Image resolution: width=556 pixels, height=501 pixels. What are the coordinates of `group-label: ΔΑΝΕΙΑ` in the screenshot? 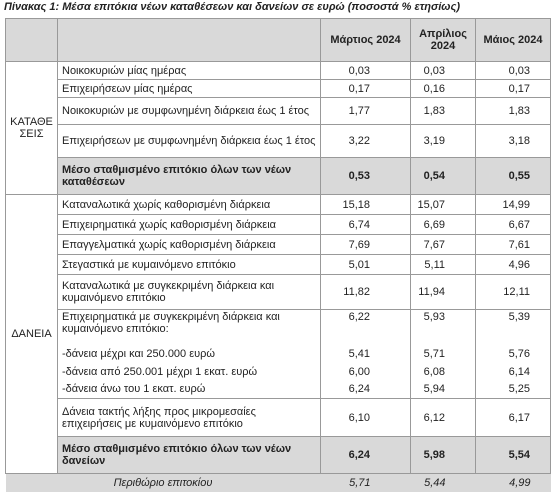 It's located at (31, 334).